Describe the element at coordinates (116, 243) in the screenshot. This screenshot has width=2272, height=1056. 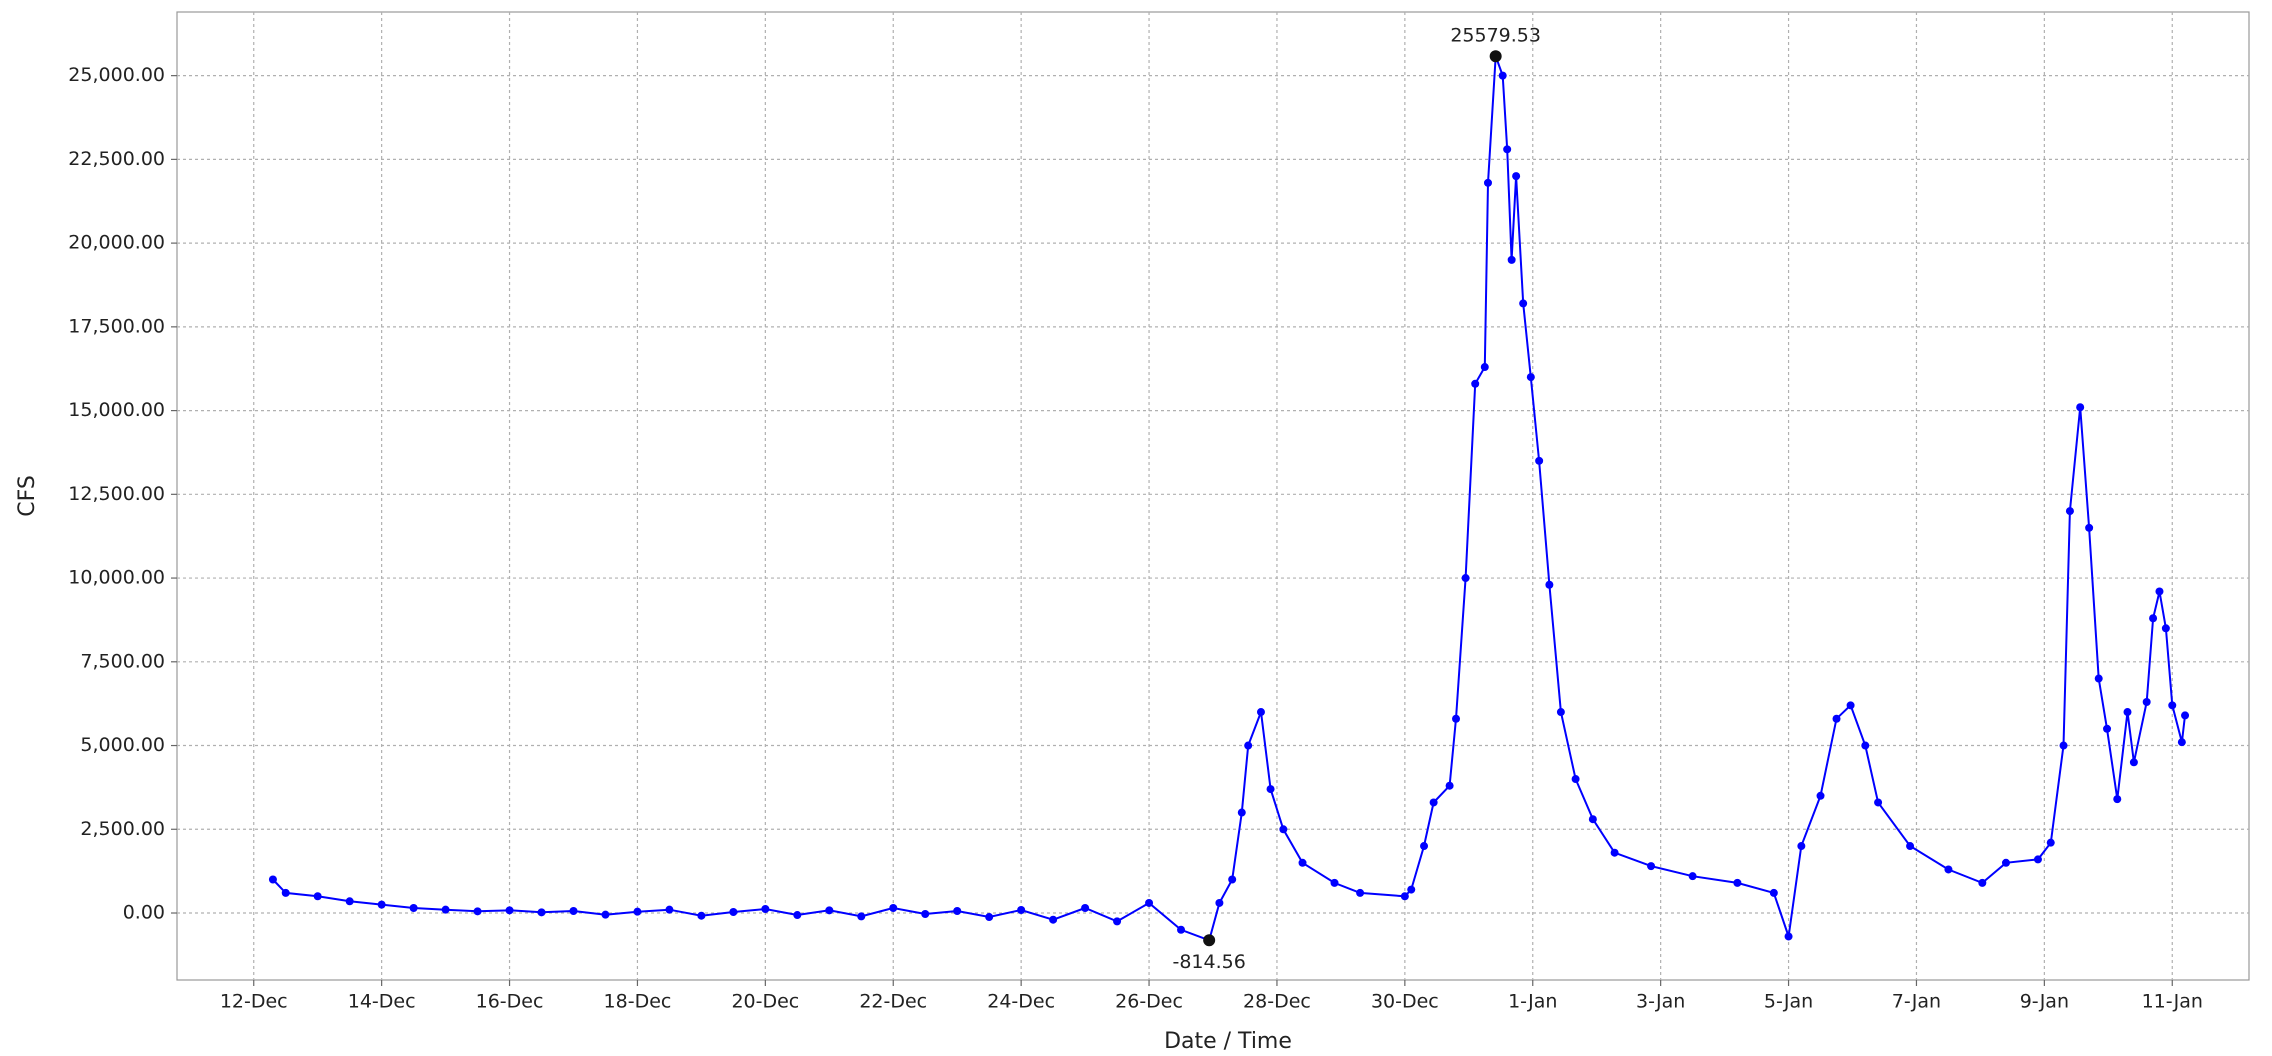
I see `y-tick-label: 20,000.00` at that location.